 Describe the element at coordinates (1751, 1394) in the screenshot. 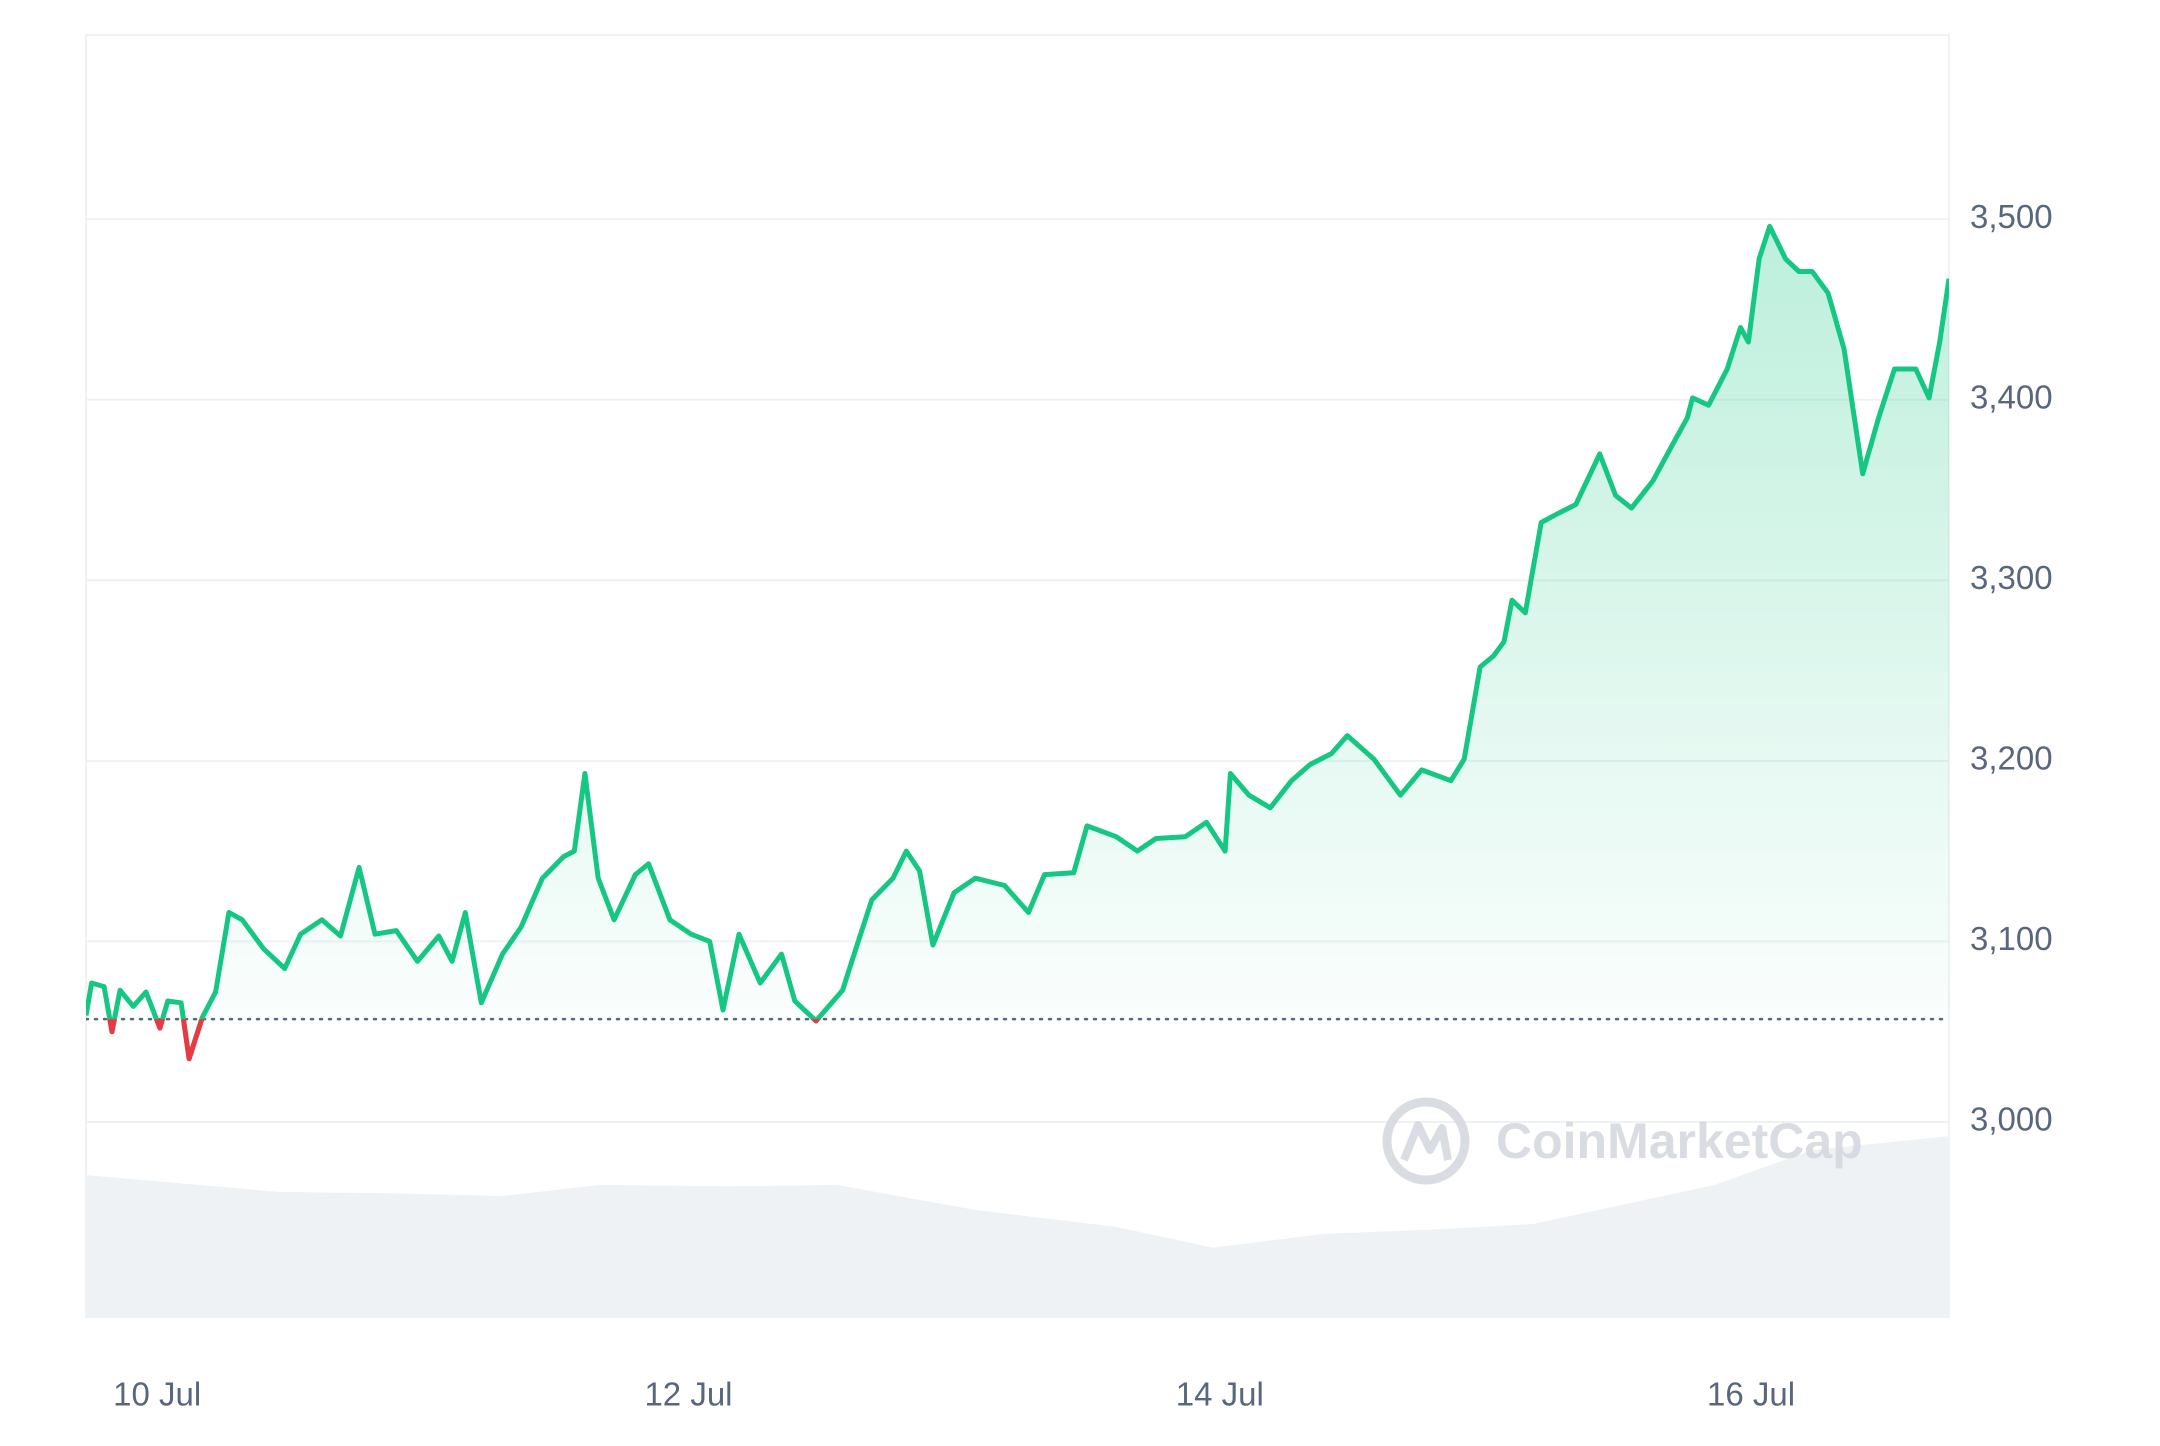

I see `x-tick-label: 16 Jul` at that location.